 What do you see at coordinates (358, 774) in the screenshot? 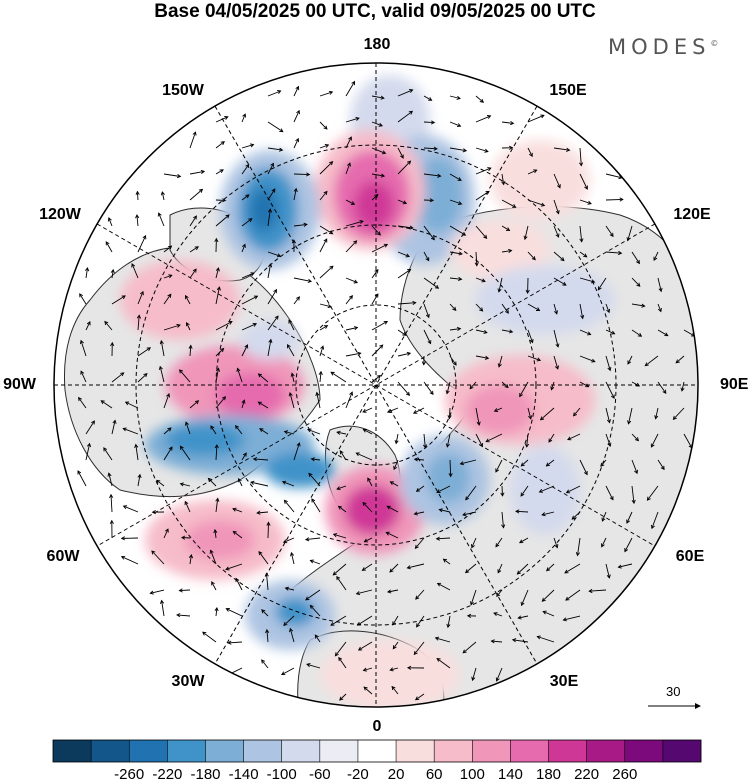
I see `colorbar-tick-label: -20` at bounding box center [358, 774].